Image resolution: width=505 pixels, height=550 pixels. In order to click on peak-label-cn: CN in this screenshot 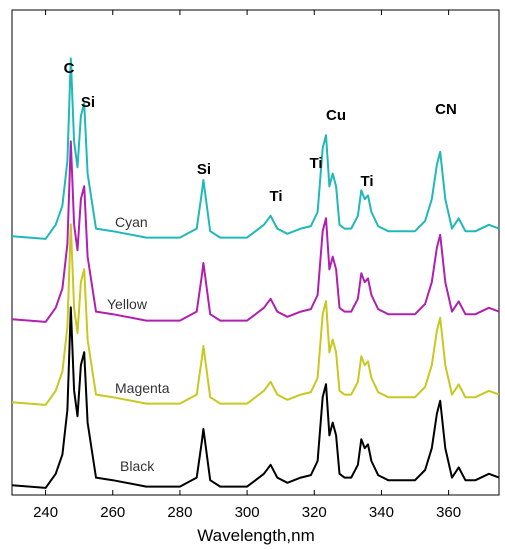, I will do `click(446, 109)`.